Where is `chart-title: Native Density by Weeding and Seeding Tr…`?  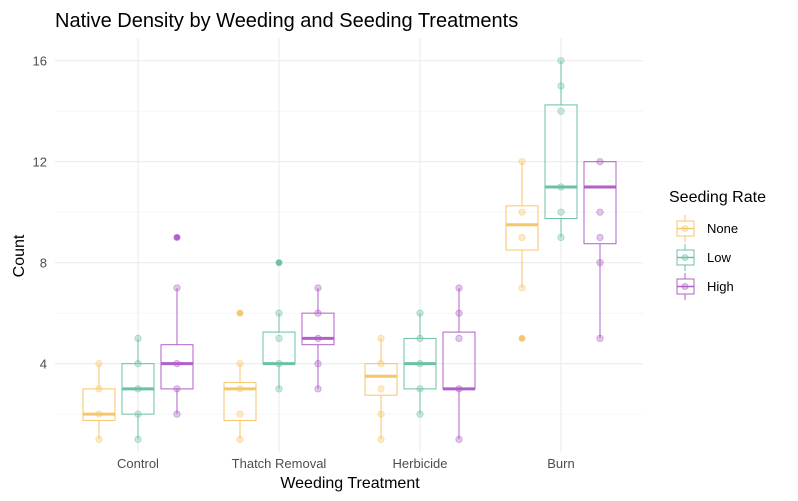
chart-title: Native Density by Weeding and Seeding Tr… is located at coordinates (286, 21).